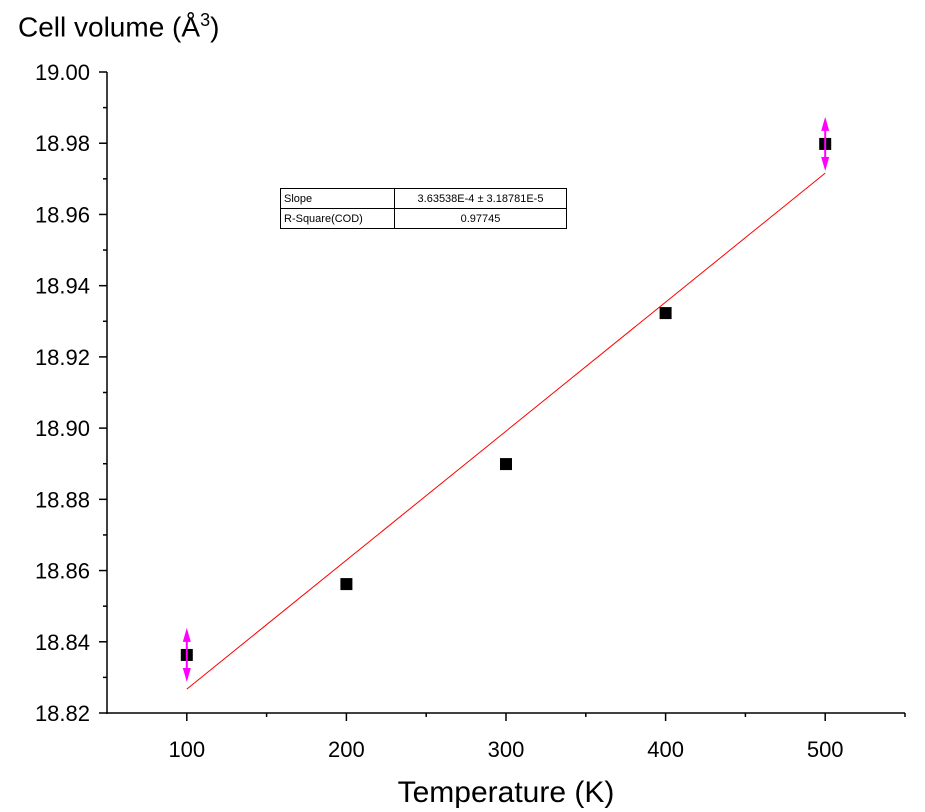 Image resolution: width=925 pixels, height=812 pixels. I want to click on fit-label: Slope, so click(337, 198).